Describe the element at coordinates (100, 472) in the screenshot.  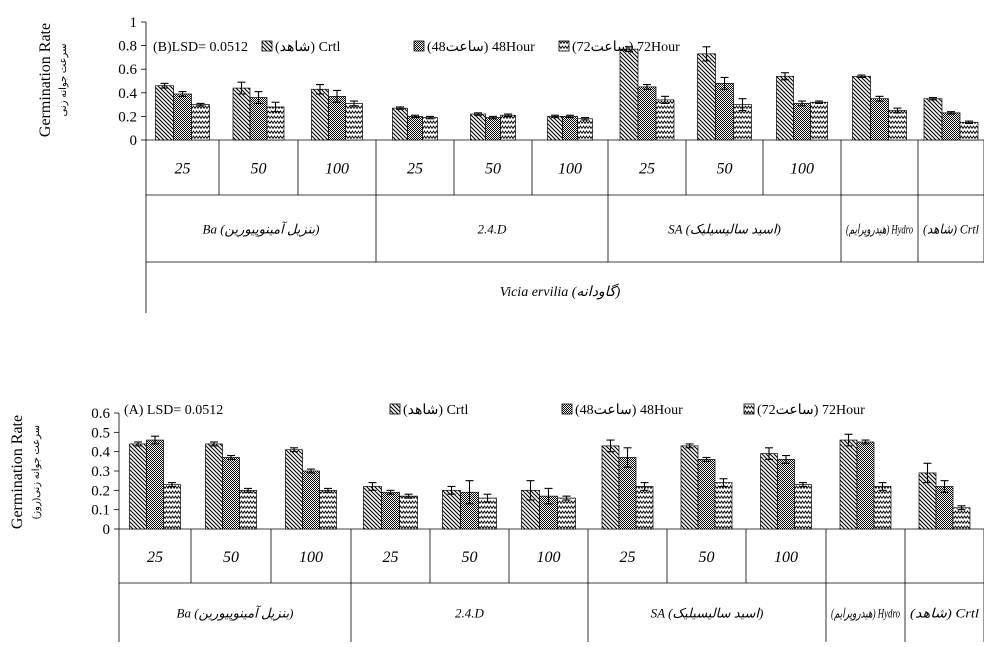
I see `y-tick-label: 0.3` at that location.